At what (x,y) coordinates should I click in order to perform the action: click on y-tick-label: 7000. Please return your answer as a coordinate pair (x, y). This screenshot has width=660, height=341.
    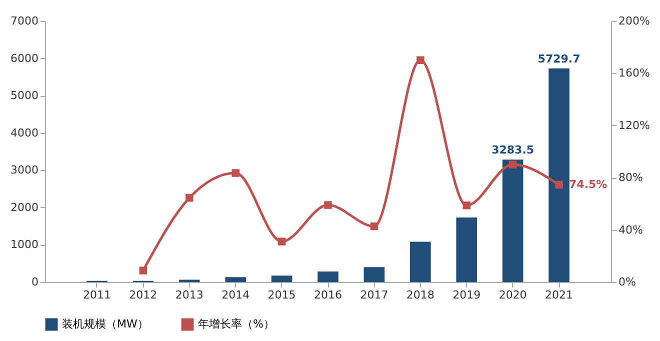
    Looking at the image, I should click on (24, 21).